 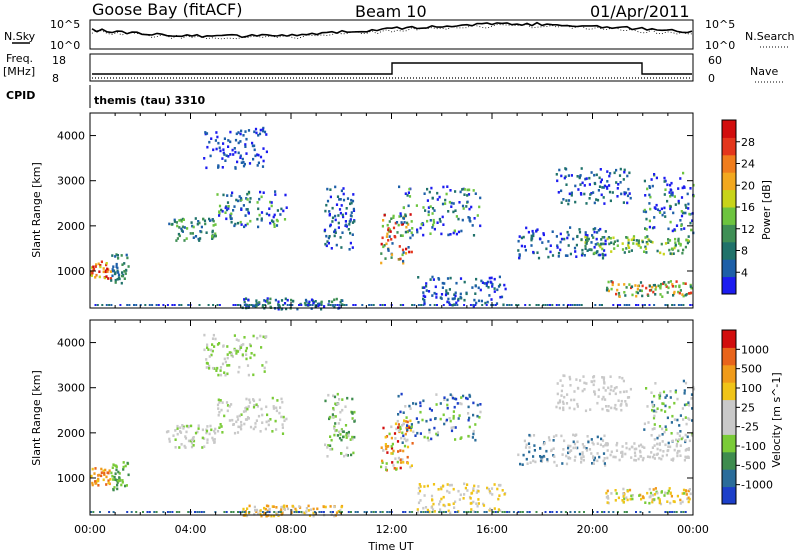 What do you see at coordinates (669, 412) in the screenshot?
I see `data-region` at bounding box center [669, 412].